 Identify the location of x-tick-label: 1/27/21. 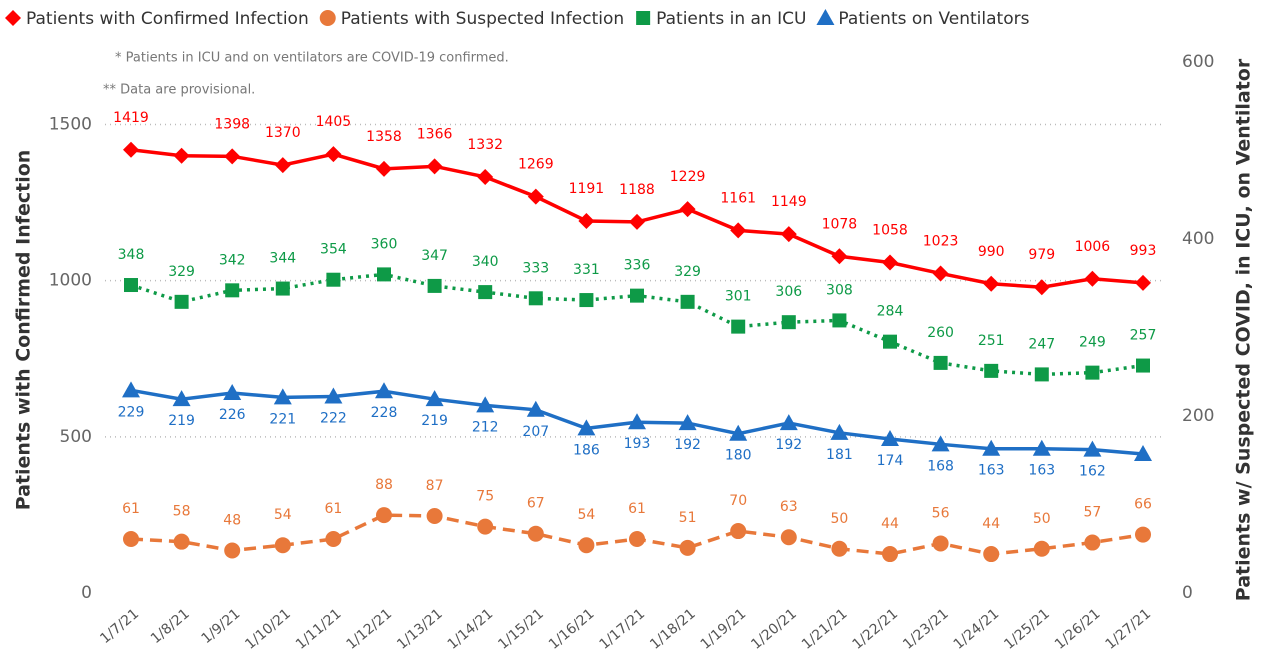
(1129, 629).